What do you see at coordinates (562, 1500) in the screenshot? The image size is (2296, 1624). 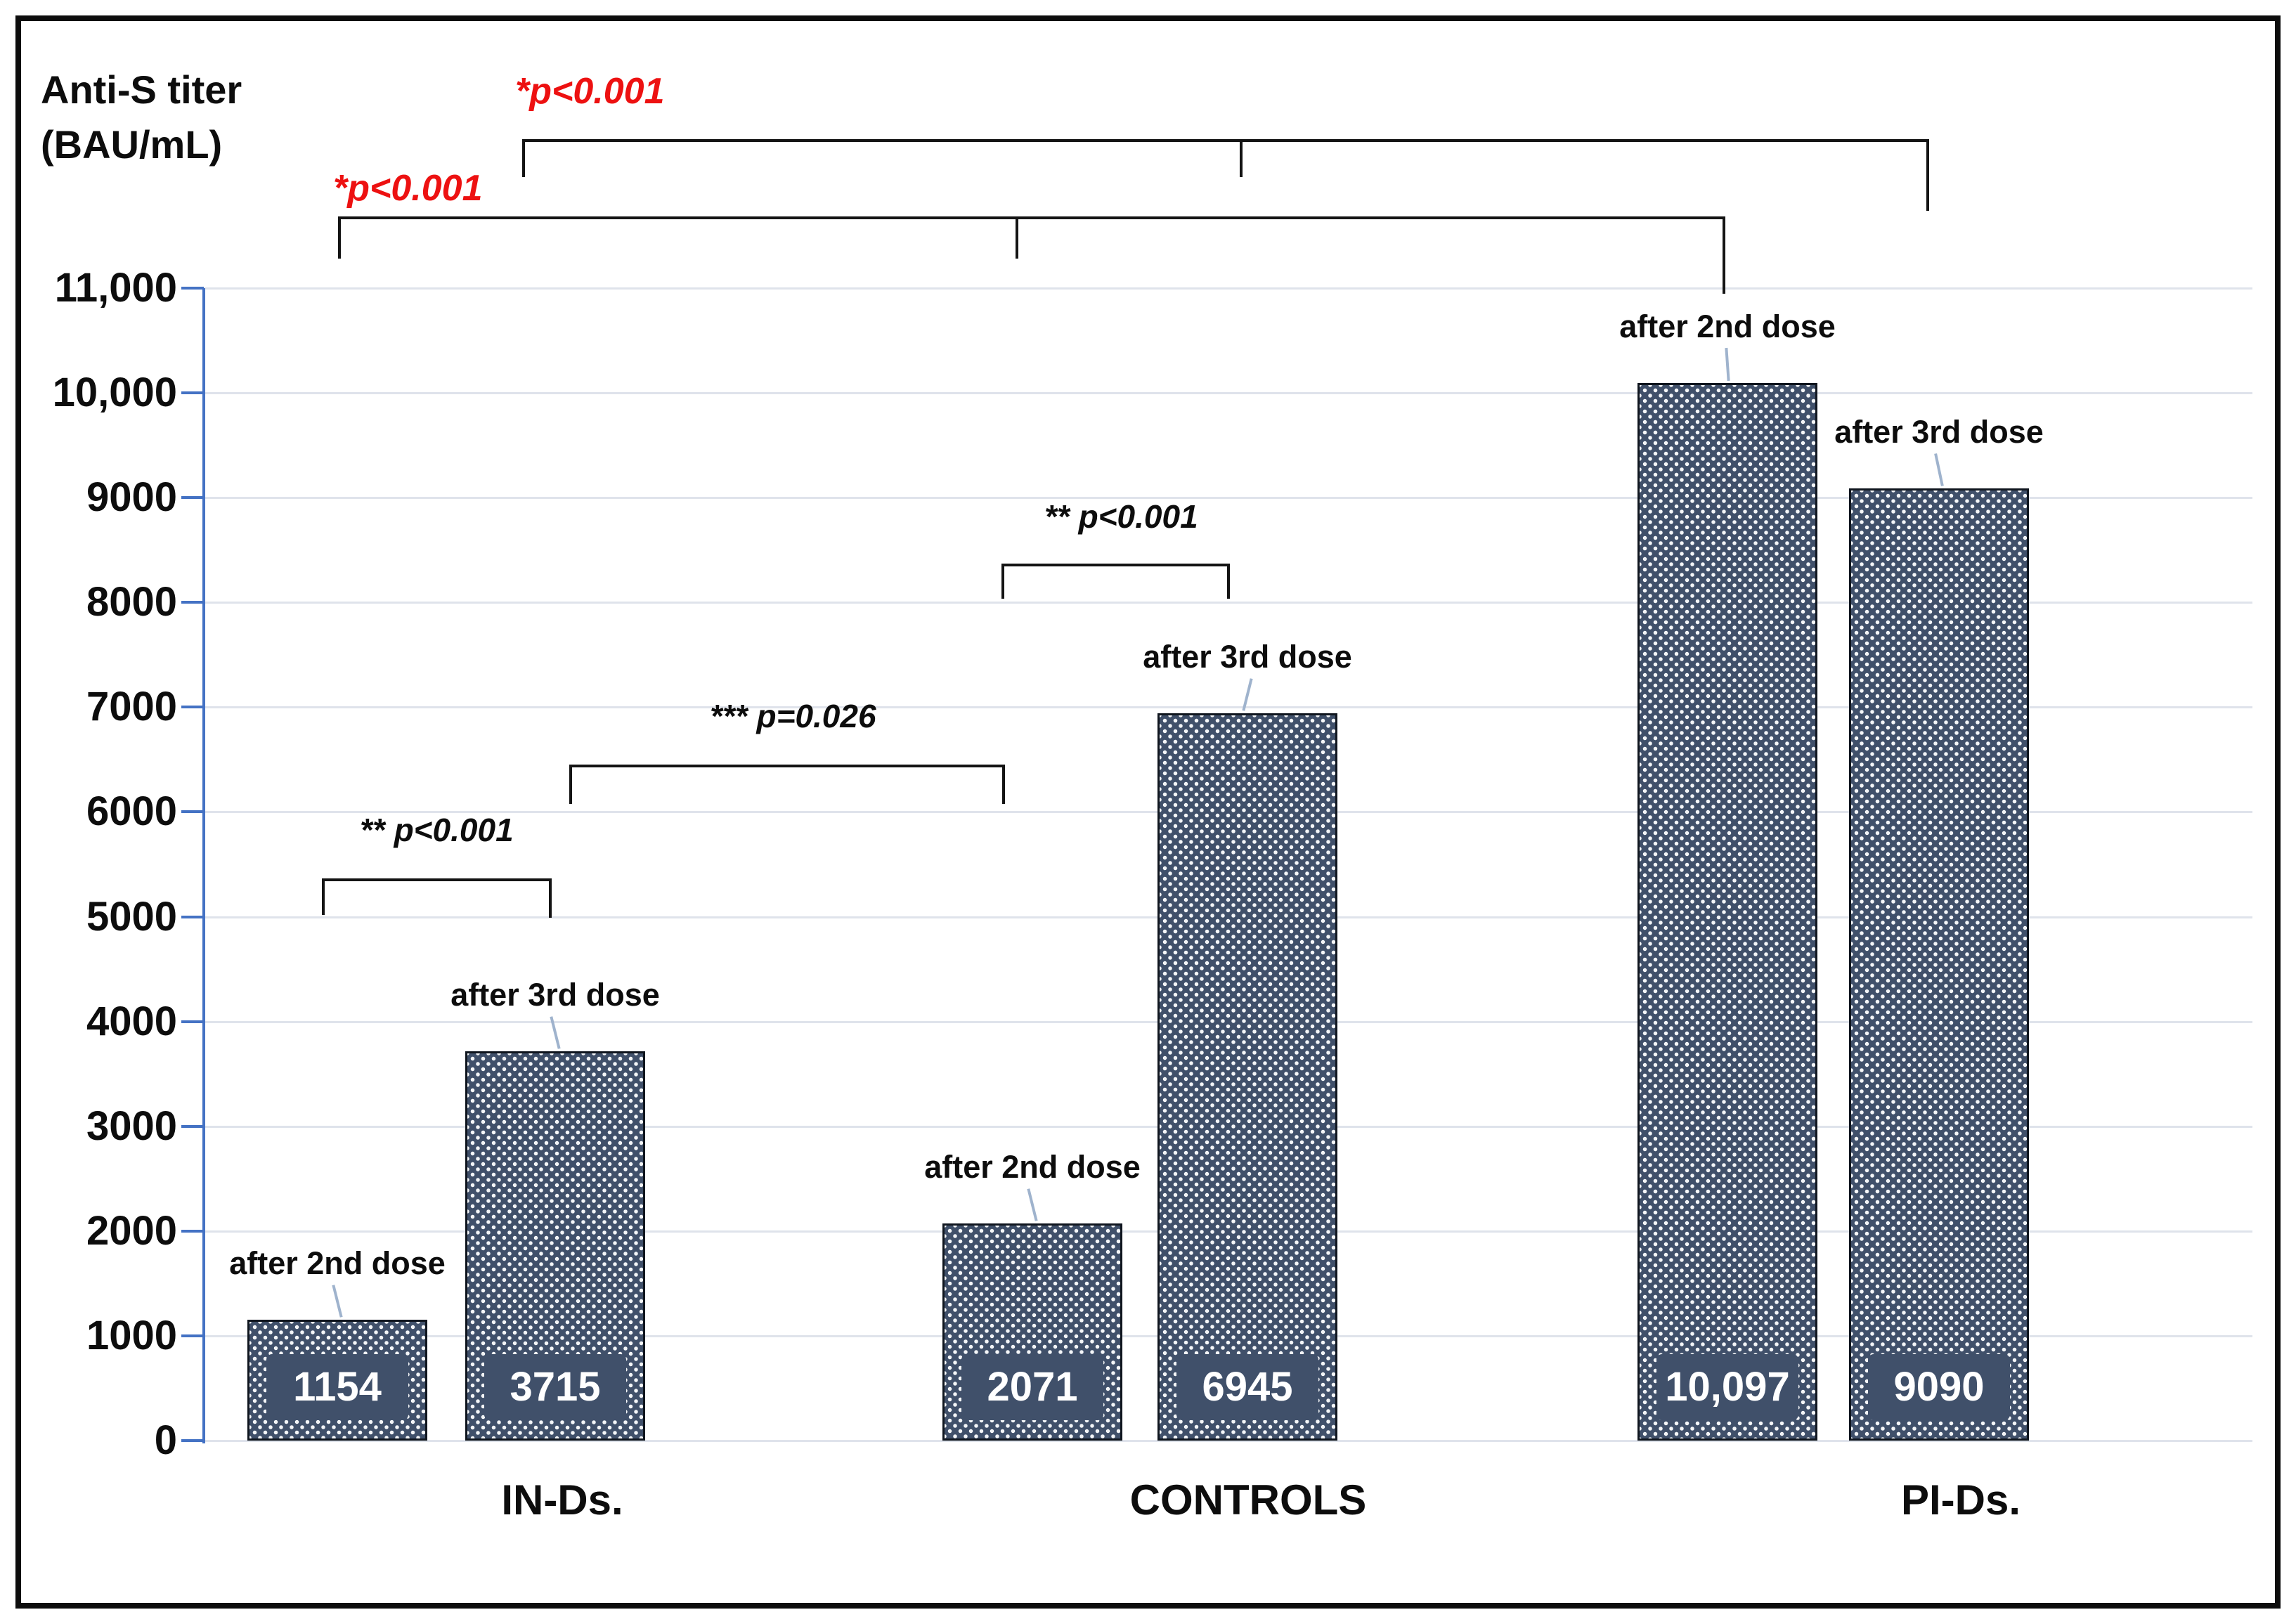 I see `group-label: IN-Ds.` at bounding box center [562, 1500].